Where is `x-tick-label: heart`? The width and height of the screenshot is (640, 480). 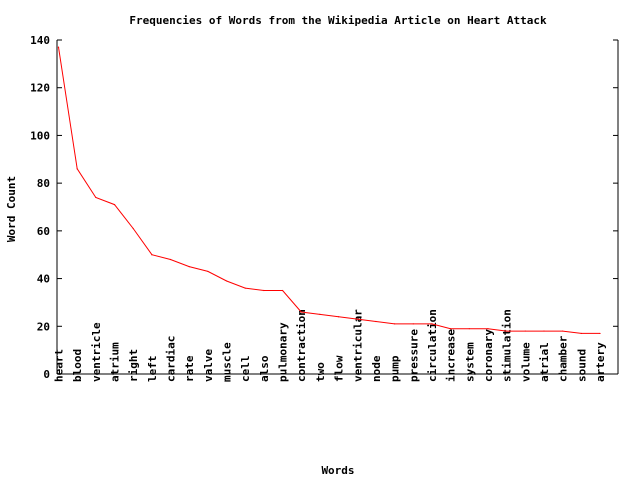
x-tick-label: heart is located at coordinates (59, 365).